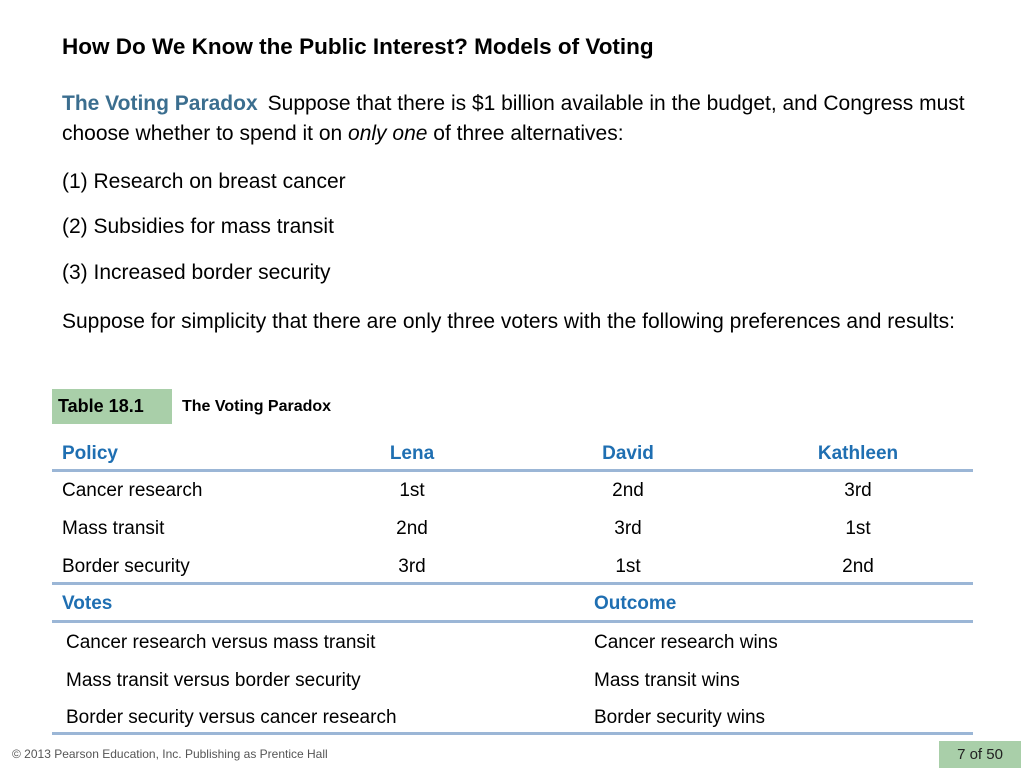  What do you see at coordinates (221, 642) in the screenshot?
I see `vote-cell: Cancer research versus mass transit` at bounding box center [221, 642].